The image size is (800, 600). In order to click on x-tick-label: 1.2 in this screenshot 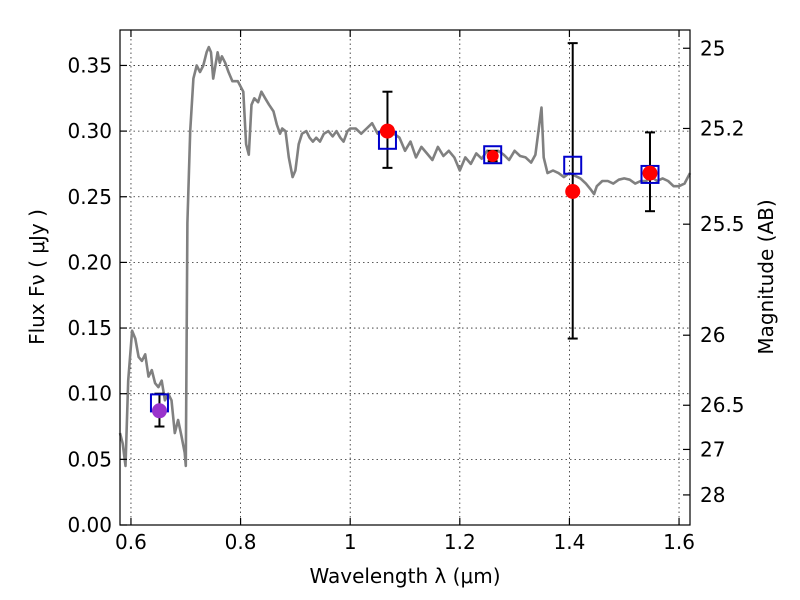, I will do `click(460, 542)`.